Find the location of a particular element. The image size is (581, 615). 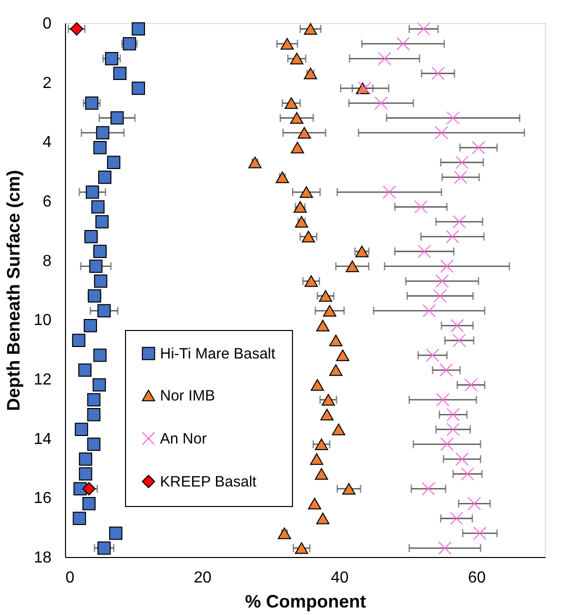

legend-label: Nor IMB is located at coordinates (188, 396).